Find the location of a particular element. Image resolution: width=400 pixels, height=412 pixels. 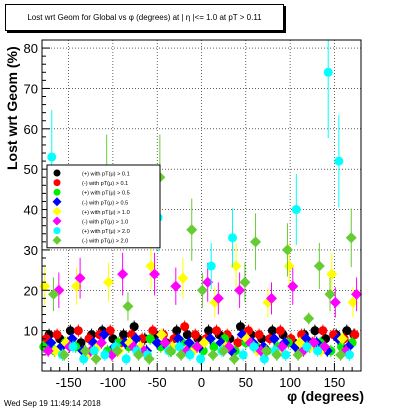

datestamp: Wed Sep 19 11:49:14 2018 is located at coordinates (52, 403).